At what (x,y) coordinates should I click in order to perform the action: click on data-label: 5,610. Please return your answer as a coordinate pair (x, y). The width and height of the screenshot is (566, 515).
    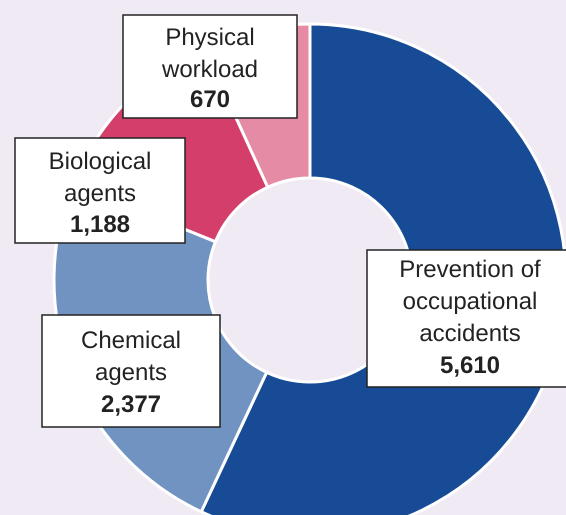
    Looking at the image, I should click on (470, 365).